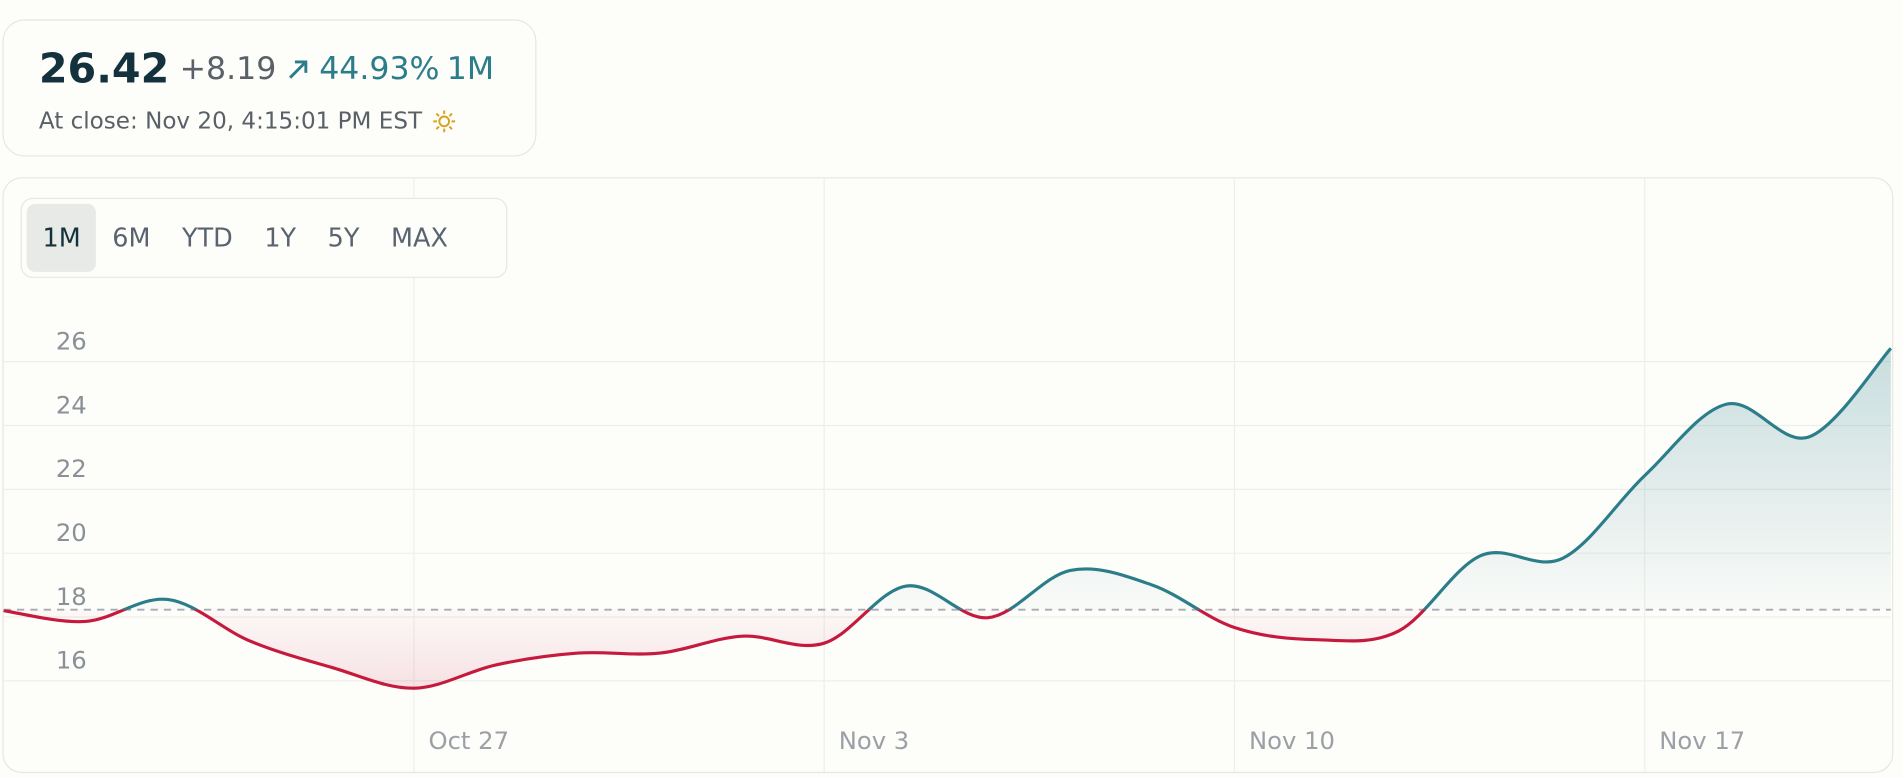  What do you see at coordinates (470, 69) in the screenshot?
I see `period: 1M` at bounding box center [470, 69].